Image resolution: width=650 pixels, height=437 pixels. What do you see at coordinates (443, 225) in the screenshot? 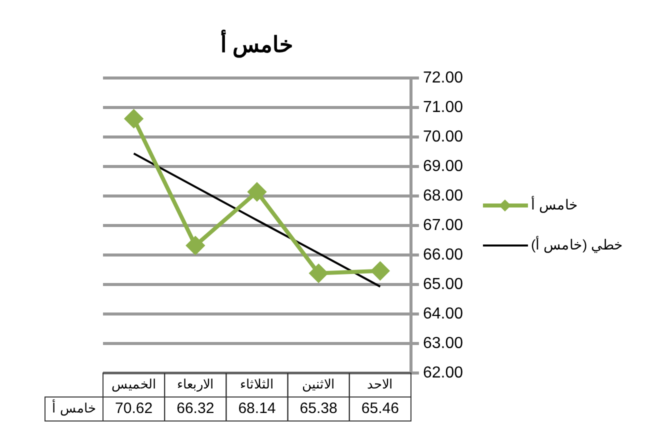
I see `y-tick-label: 67.00` at bounding box center [443, 225].